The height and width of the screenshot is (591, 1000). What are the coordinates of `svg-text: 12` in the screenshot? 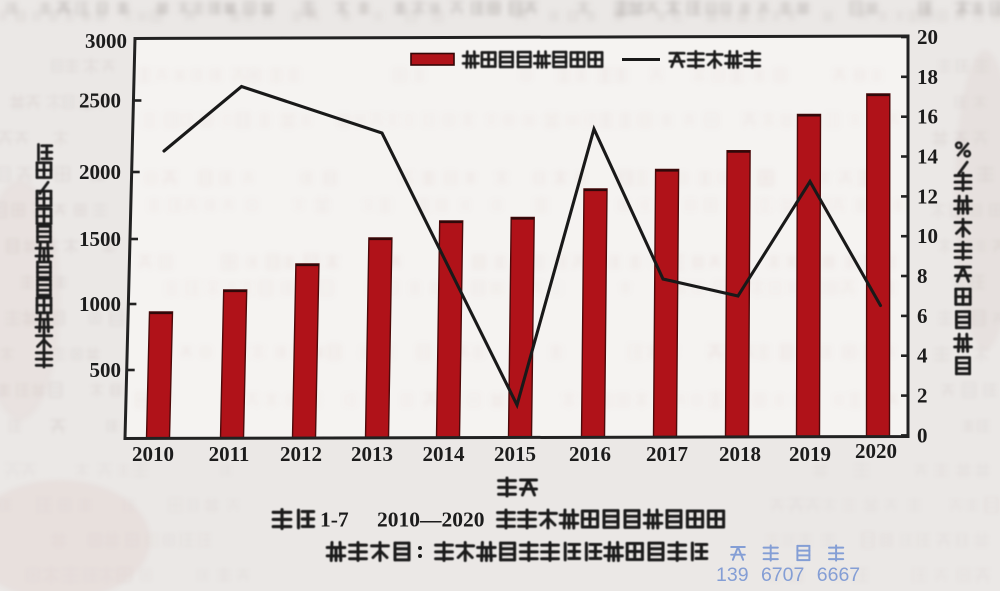 It's located at (927, 196).